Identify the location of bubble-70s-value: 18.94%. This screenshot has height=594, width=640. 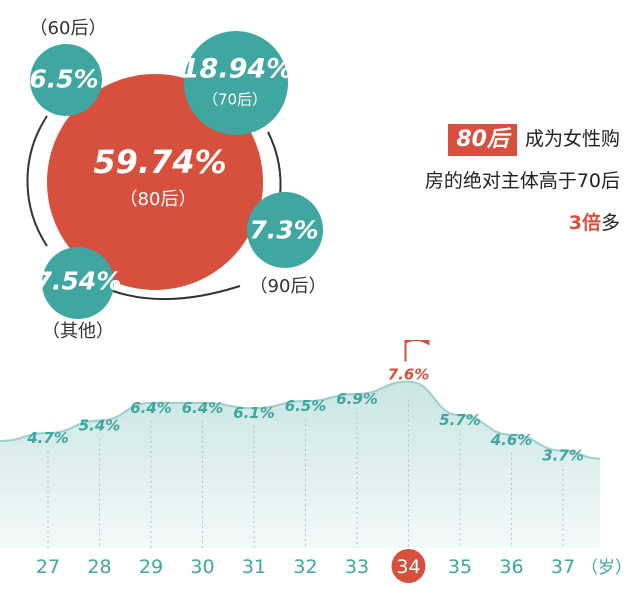
(237, 69).